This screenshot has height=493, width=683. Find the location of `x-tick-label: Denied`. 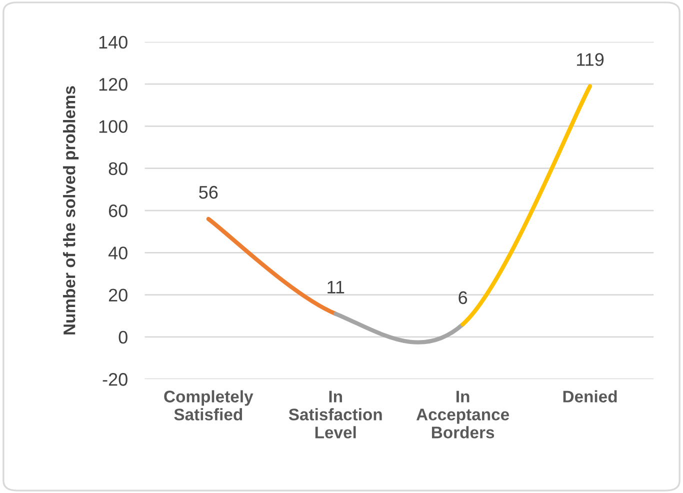

x-tick-label: Denied is located at coordinates (590, 396).